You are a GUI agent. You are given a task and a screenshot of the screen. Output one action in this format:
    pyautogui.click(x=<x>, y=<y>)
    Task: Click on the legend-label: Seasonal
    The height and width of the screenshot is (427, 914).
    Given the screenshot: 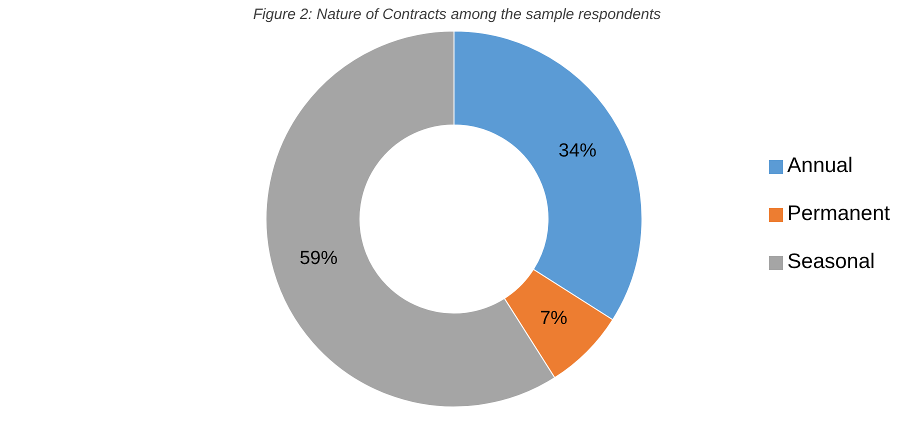 What is the action you would take?
    pyautogui.click(x=831, y=261)
    